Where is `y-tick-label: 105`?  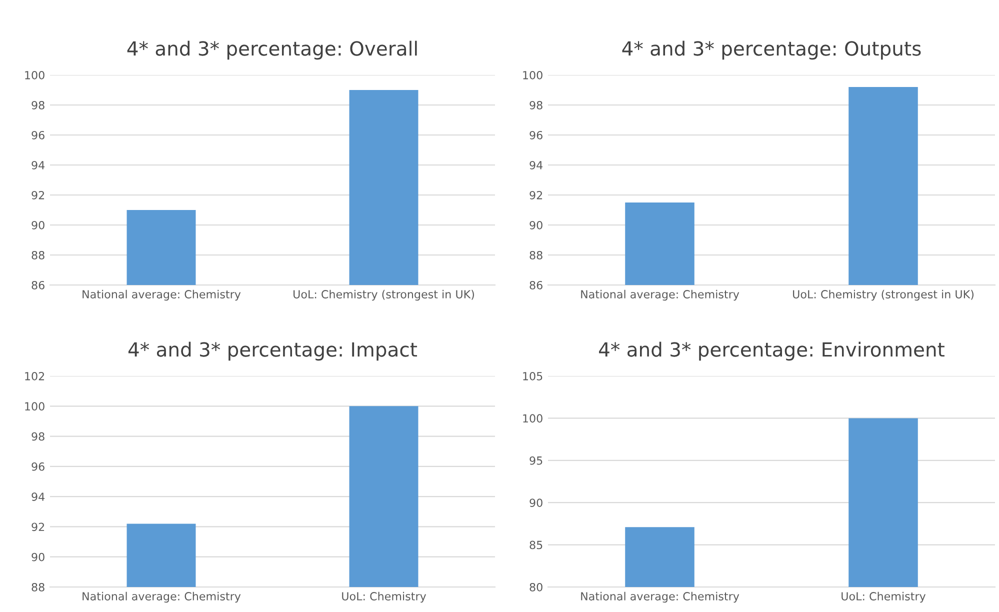 y-tick-label: 105 is located at coordinates (532, 376).